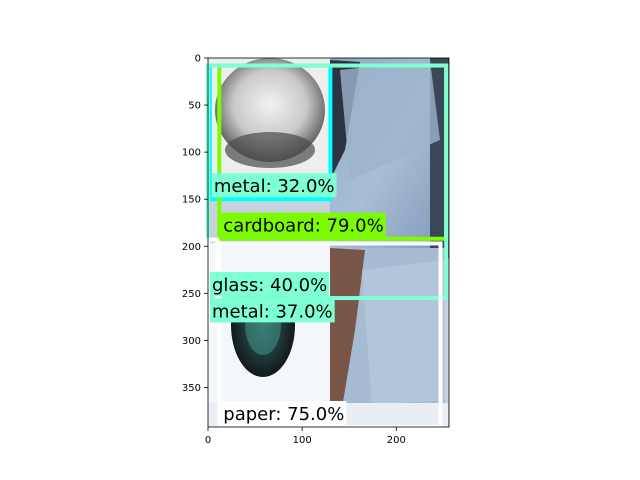 This screenshot has height=480, width=640. What do you see at coordinates (191, 341) in the screenshot?
I see `y-tick-label: 300` at bounding box center [191, 341].